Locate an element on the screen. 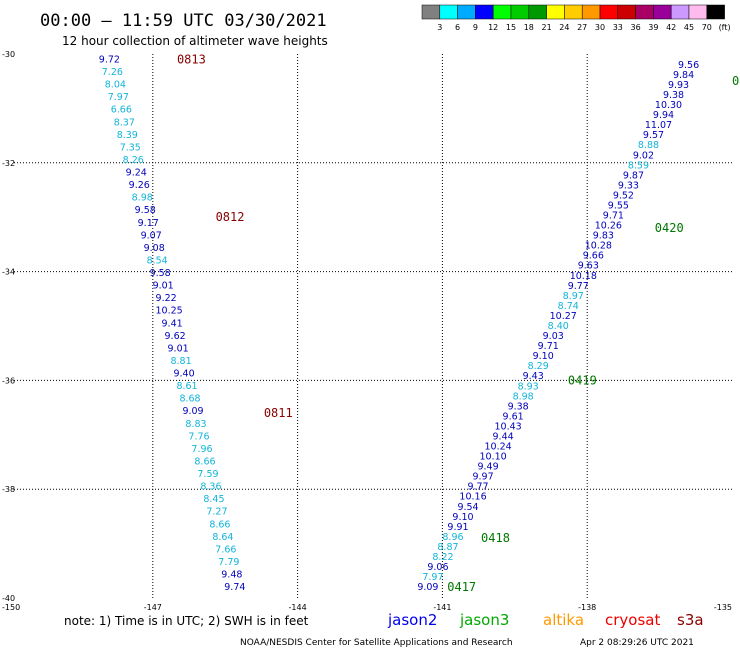 The height and width of the screenshot is (650, 740). x-axis-ticks: -150 -147 -144 -141 -138 -135 is located at coordinates (367, 607).